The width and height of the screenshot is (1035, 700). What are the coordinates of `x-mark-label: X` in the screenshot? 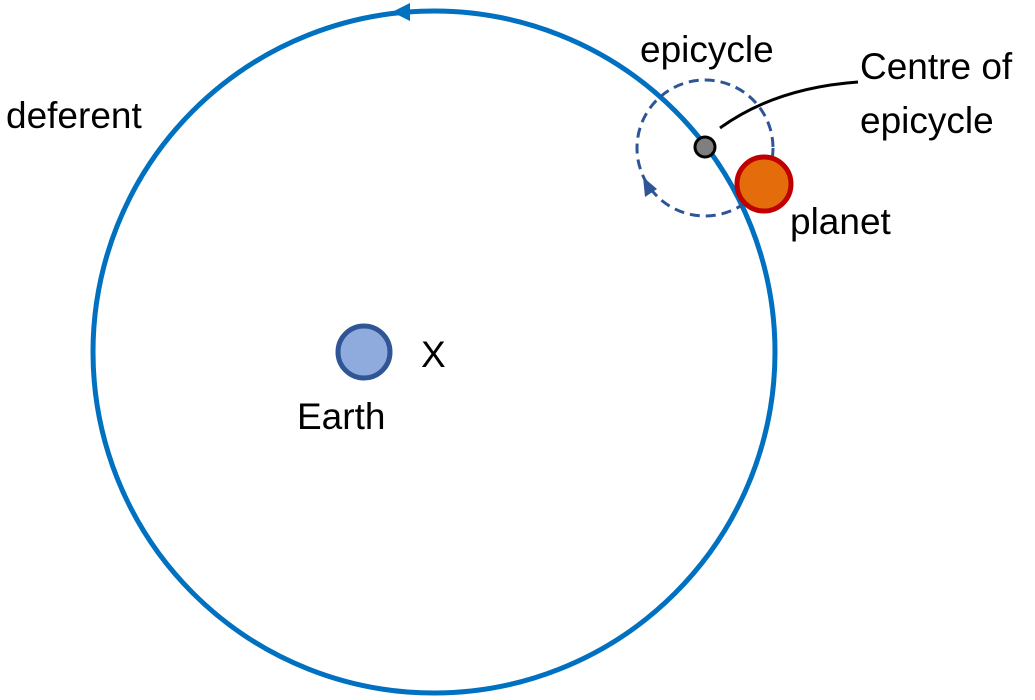 It's located at (433, 354).